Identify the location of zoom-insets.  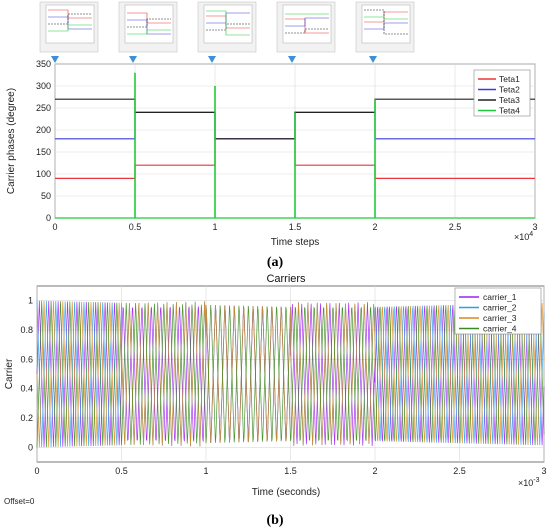
(227, 32).